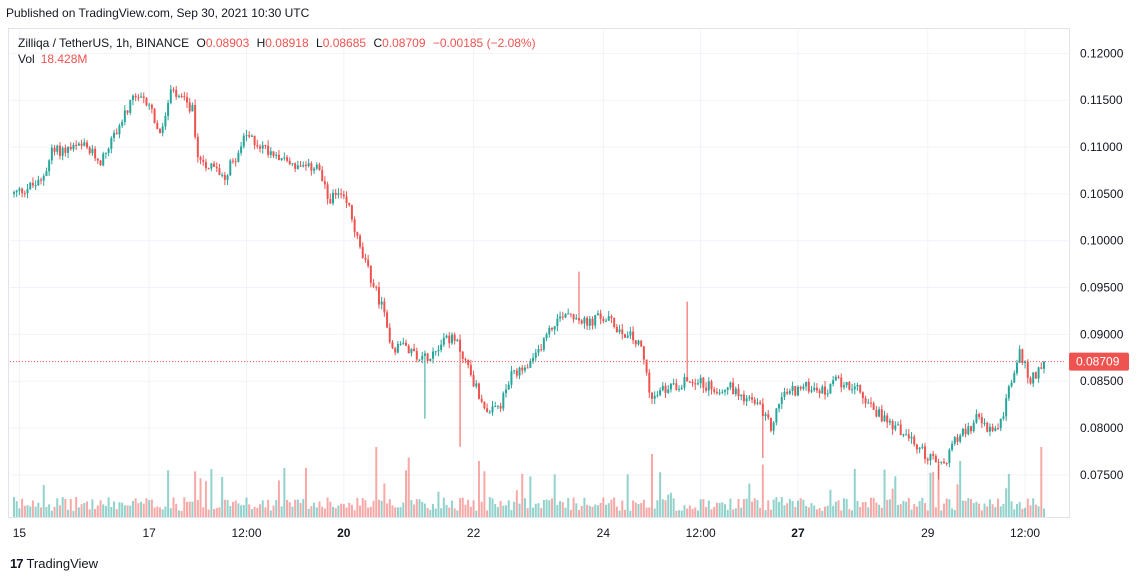 The image size is (1143, 582). What do you see at coordinates (64, 59) in the screenshot?
I see `volume-value: 18.428M` at bounding box center [64, 59].